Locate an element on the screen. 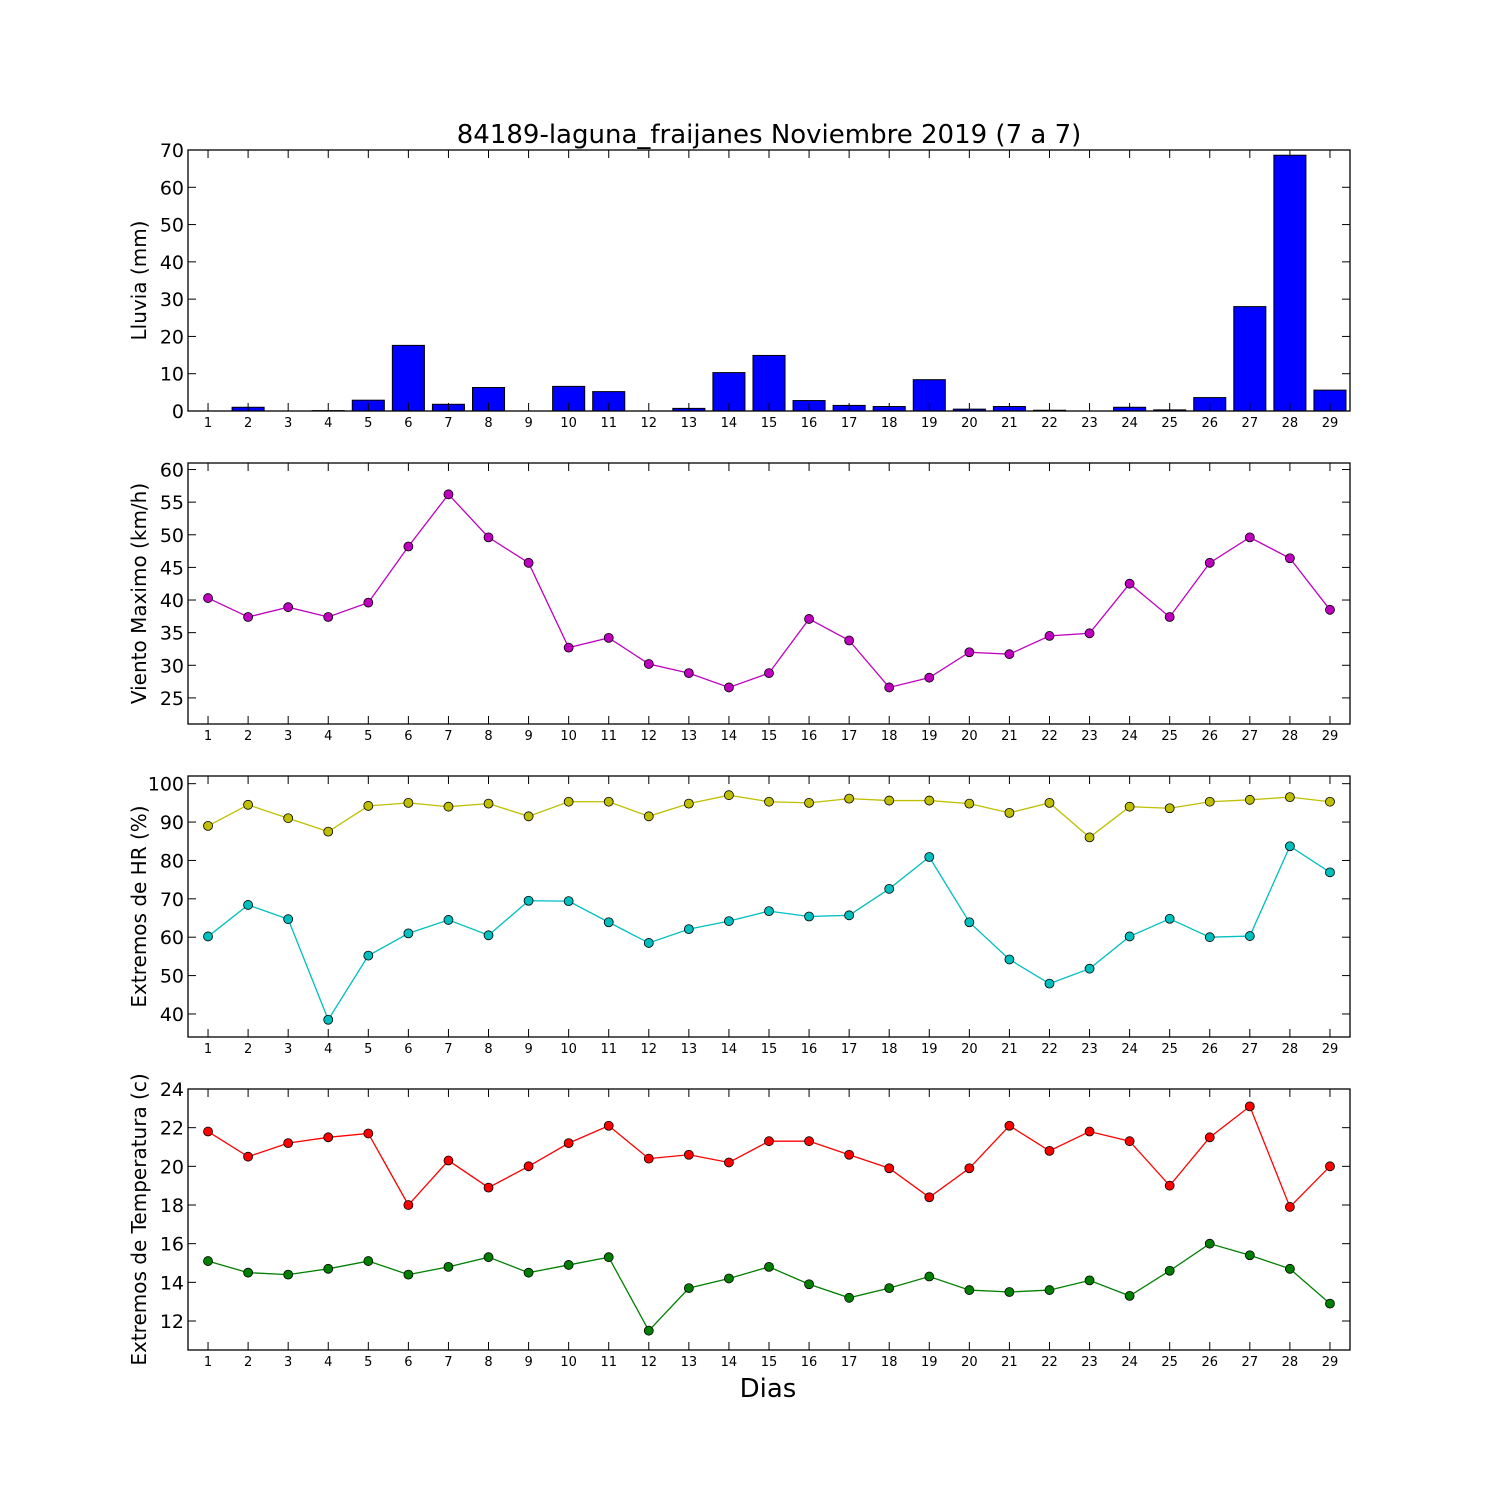 The width and height of the screenshot is (1500, 1500). xtick-label-viento: 21 is located at coordinates (1009, 736).